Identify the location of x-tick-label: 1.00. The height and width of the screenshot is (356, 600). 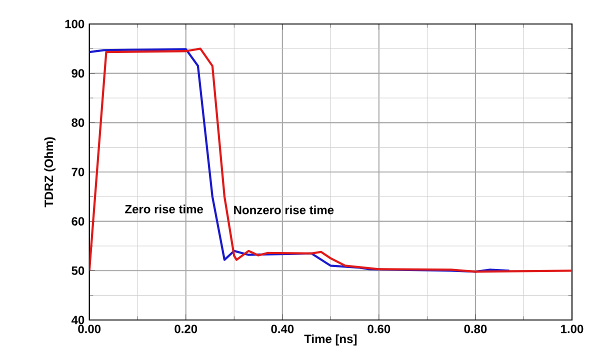
(572, 329).